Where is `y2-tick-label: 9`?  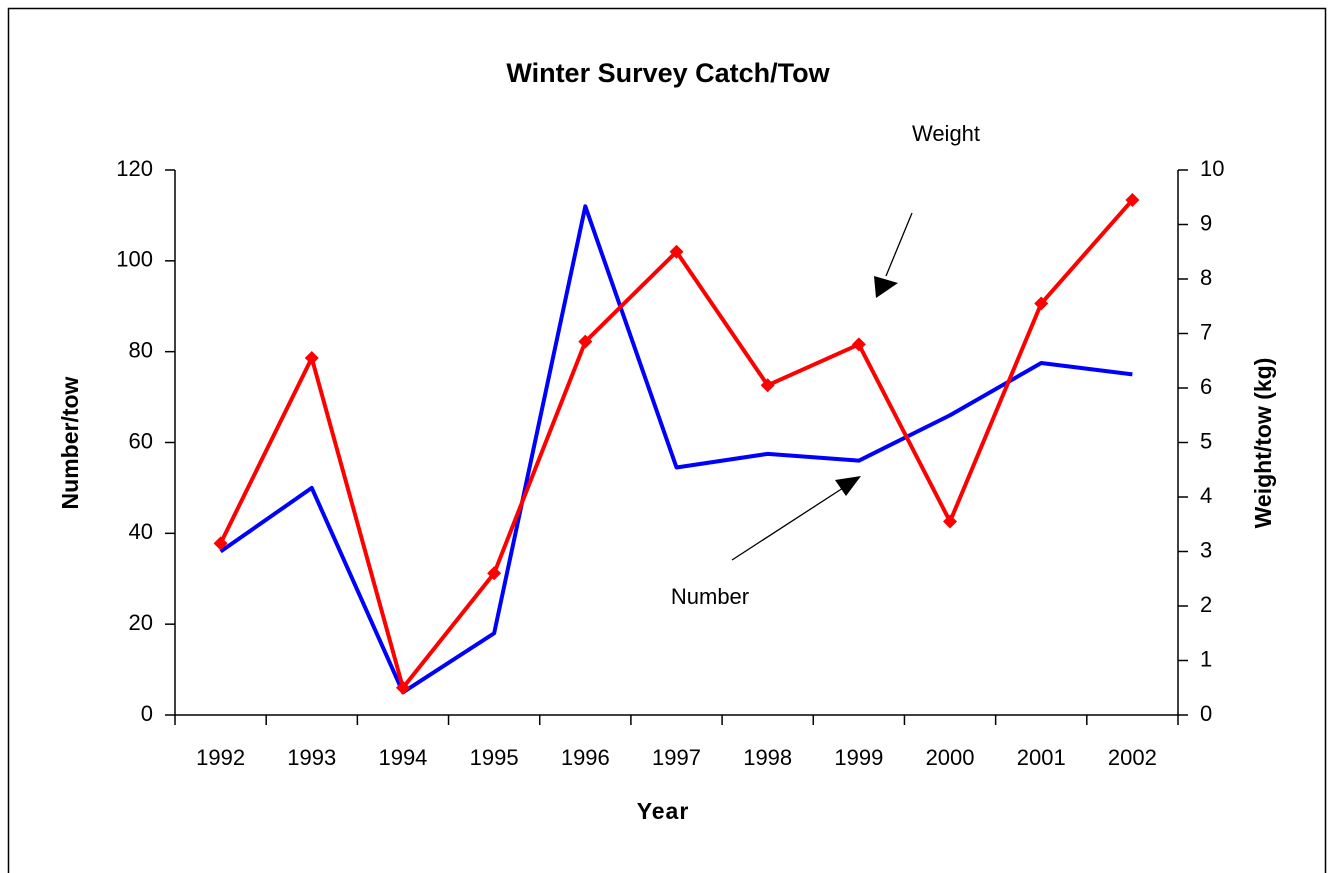 y2-tick-label: 9 is located at coordinates (1206, 222).